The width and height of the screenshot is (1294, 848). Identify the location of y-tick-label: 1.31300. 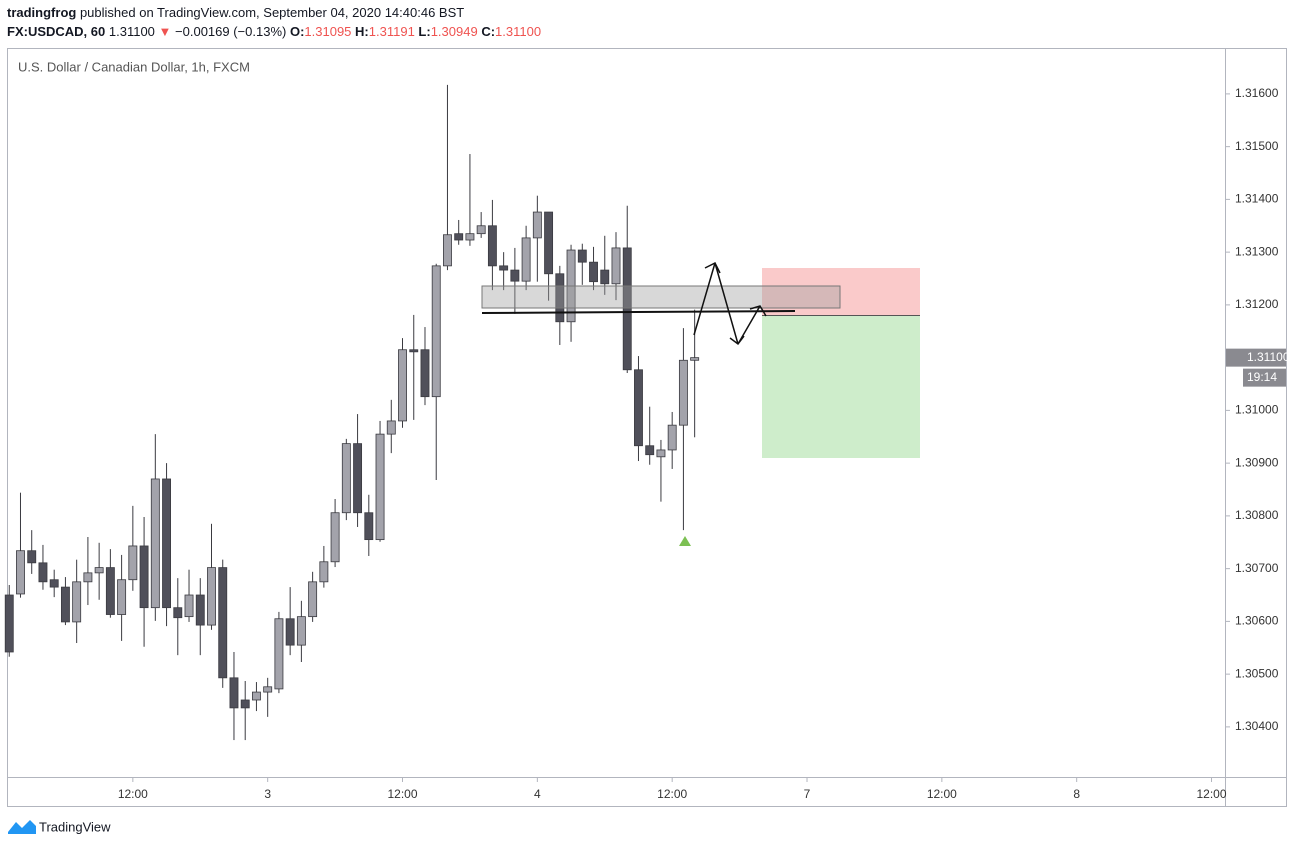
(1257, 251).